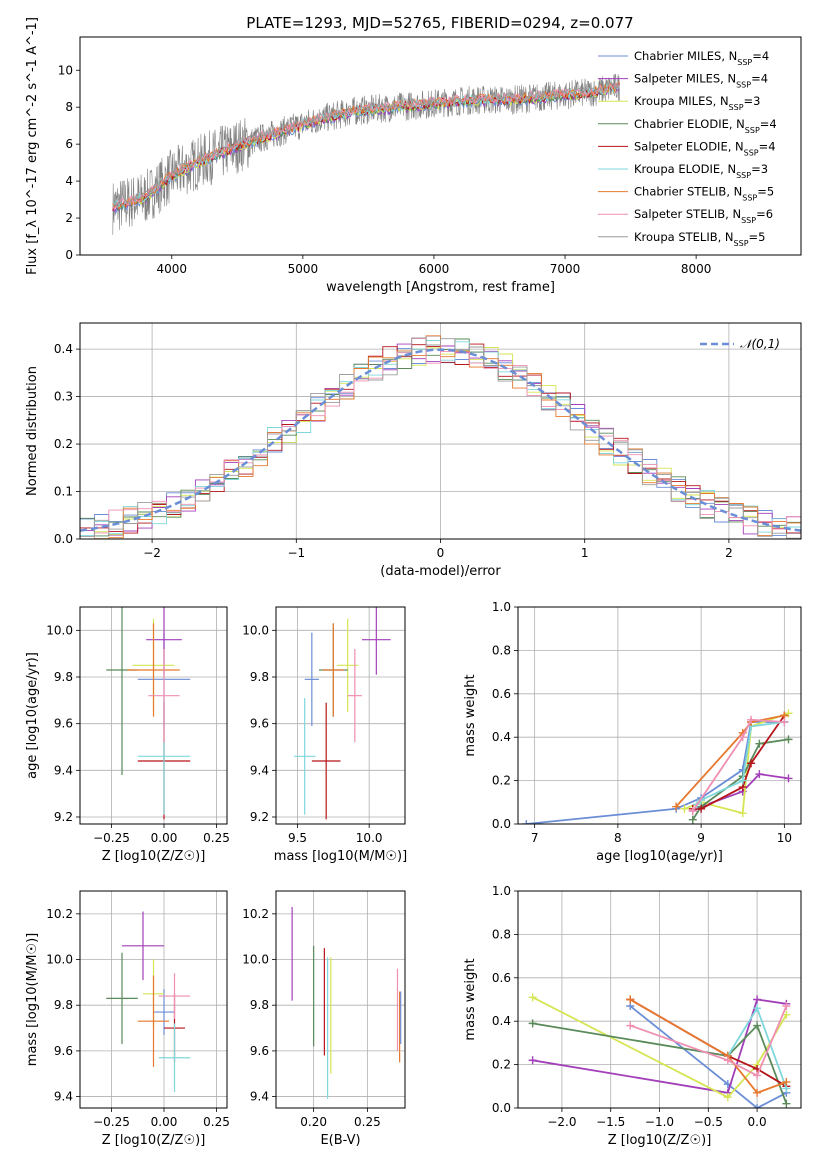 This screenshot has width=819, height=1170. What do you see at coordinates (501, 650) in the screenshot?
I see `y-tick-label: 0.8` at bounding box center [501, 650].